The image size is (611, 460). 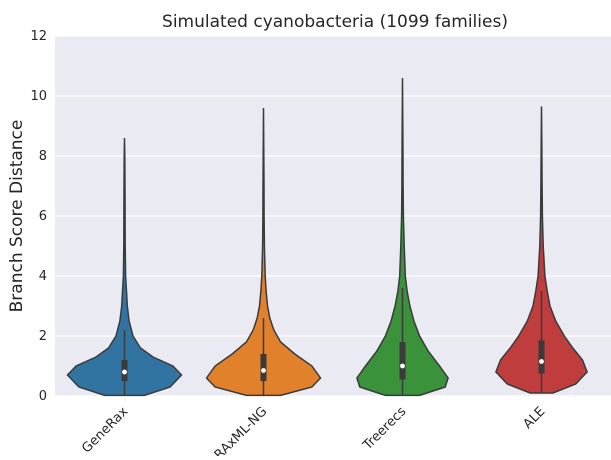 What do you see at coordinates (43, 336) in the screenshot?
I see `y-tick-label: 2` at bounding box center [43, 336].